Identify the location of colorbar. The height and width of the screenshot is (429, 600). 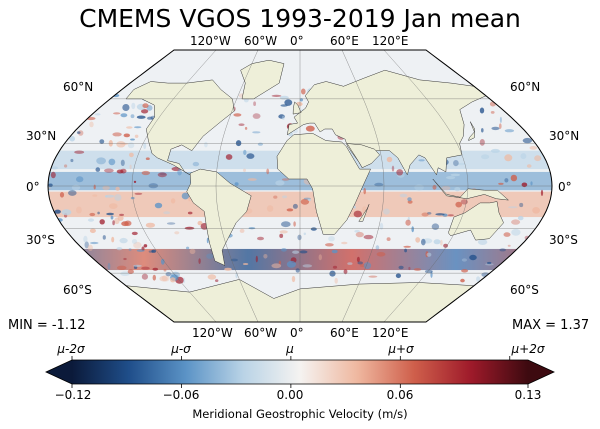
(300, 372).